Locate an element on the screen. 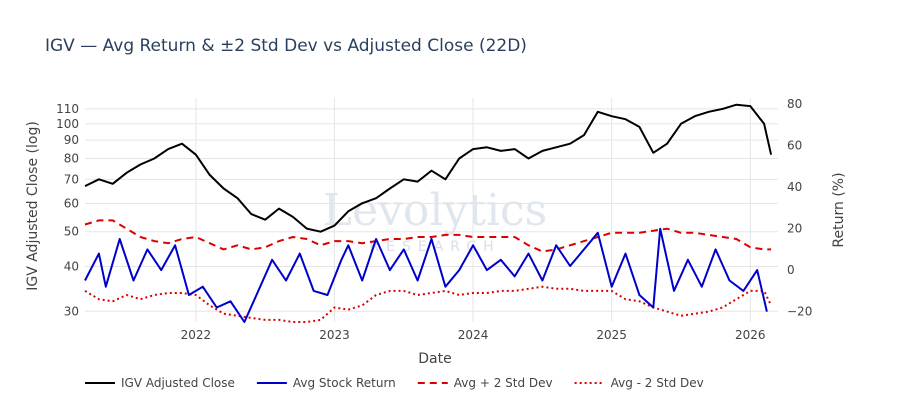 Image resolution: width=915 pixels, height=410 pixels. x-axis-ticks: 2022 2023 2024 2025 2026 is located at coordinates (473, 335).